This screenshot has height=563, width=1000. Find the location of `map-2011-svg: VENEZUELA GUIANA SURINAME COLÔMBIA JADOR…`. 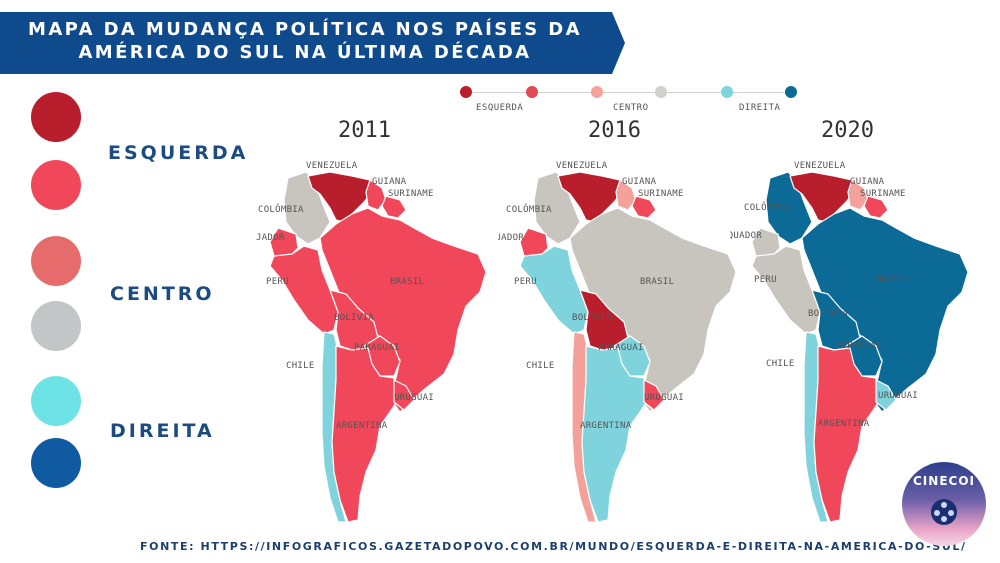

map-2011-svg: VENEZUELA GUIANA SURINAME COLÔMBIA JADOR… is located at coordinates (371, 342).